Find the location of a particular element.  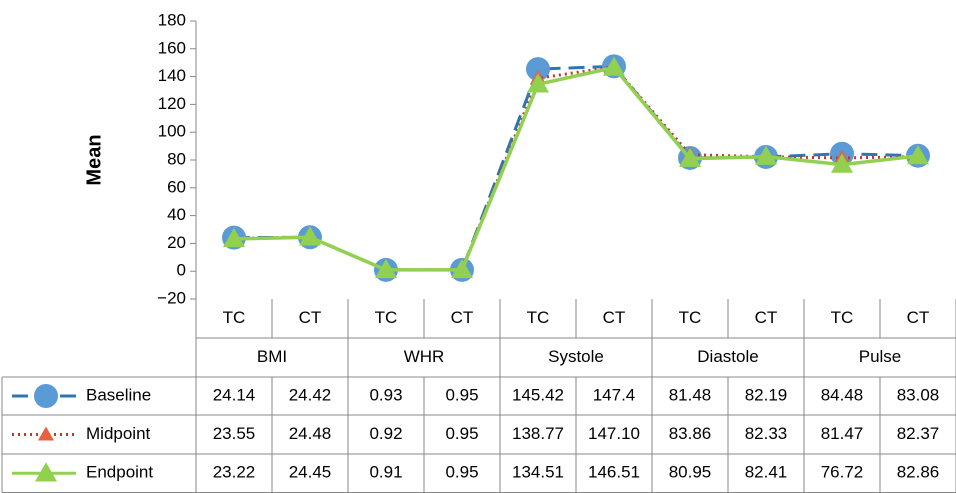

table-value: 146.51 is located at coordinates (614, 472).